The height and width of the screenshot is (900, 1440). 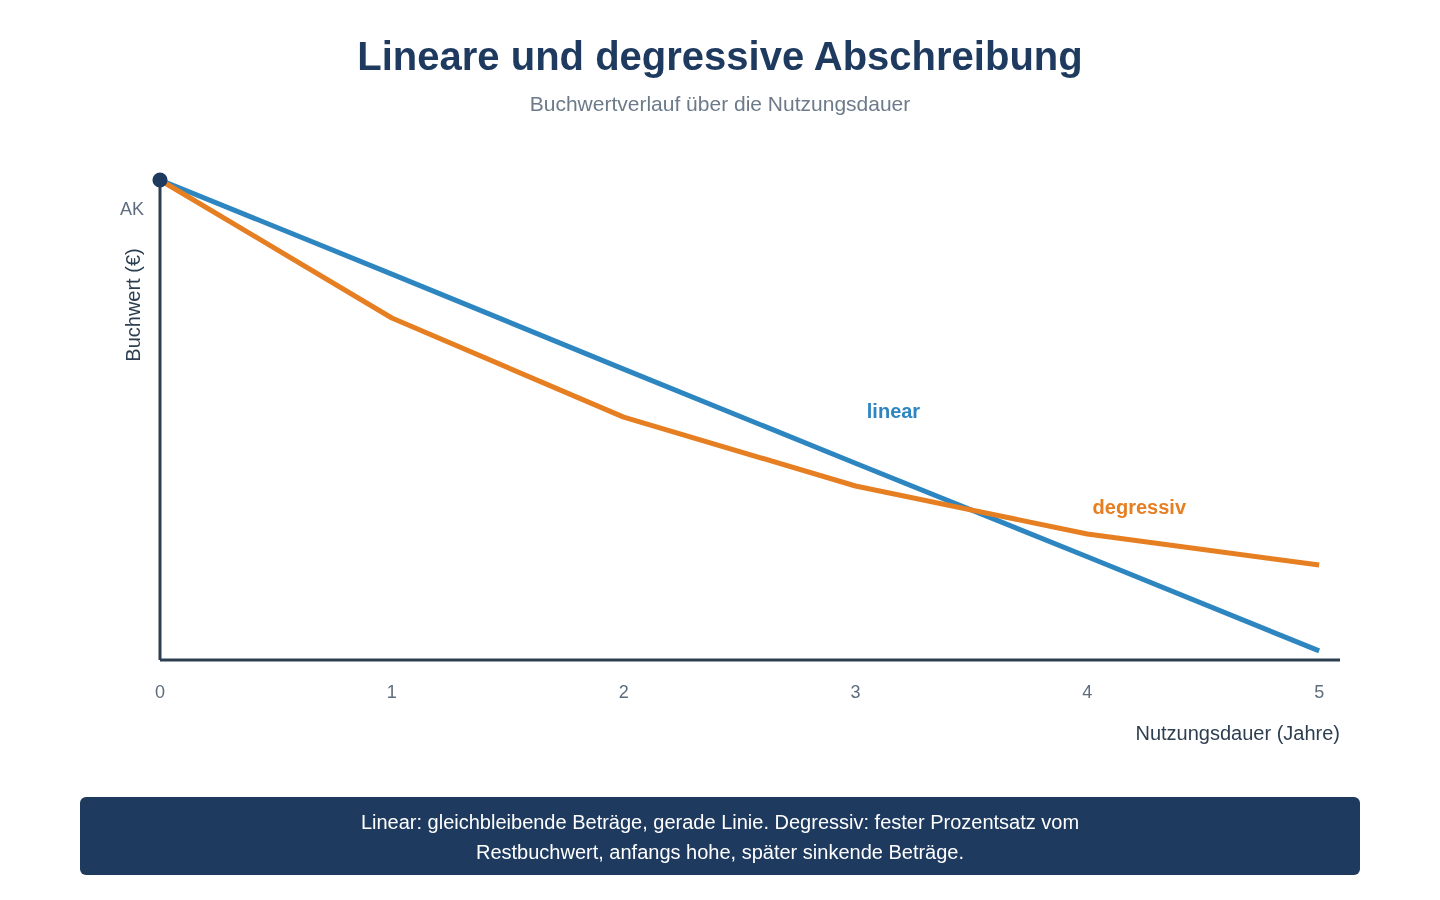 I want to click on text: Linear: gleichbleibende Beträge, gerade Linie. Degressiv: fester Prozentsatz vom Restbuchwert, anfangs hohe, später sinkende Beträge., so click(x=720, y=837).